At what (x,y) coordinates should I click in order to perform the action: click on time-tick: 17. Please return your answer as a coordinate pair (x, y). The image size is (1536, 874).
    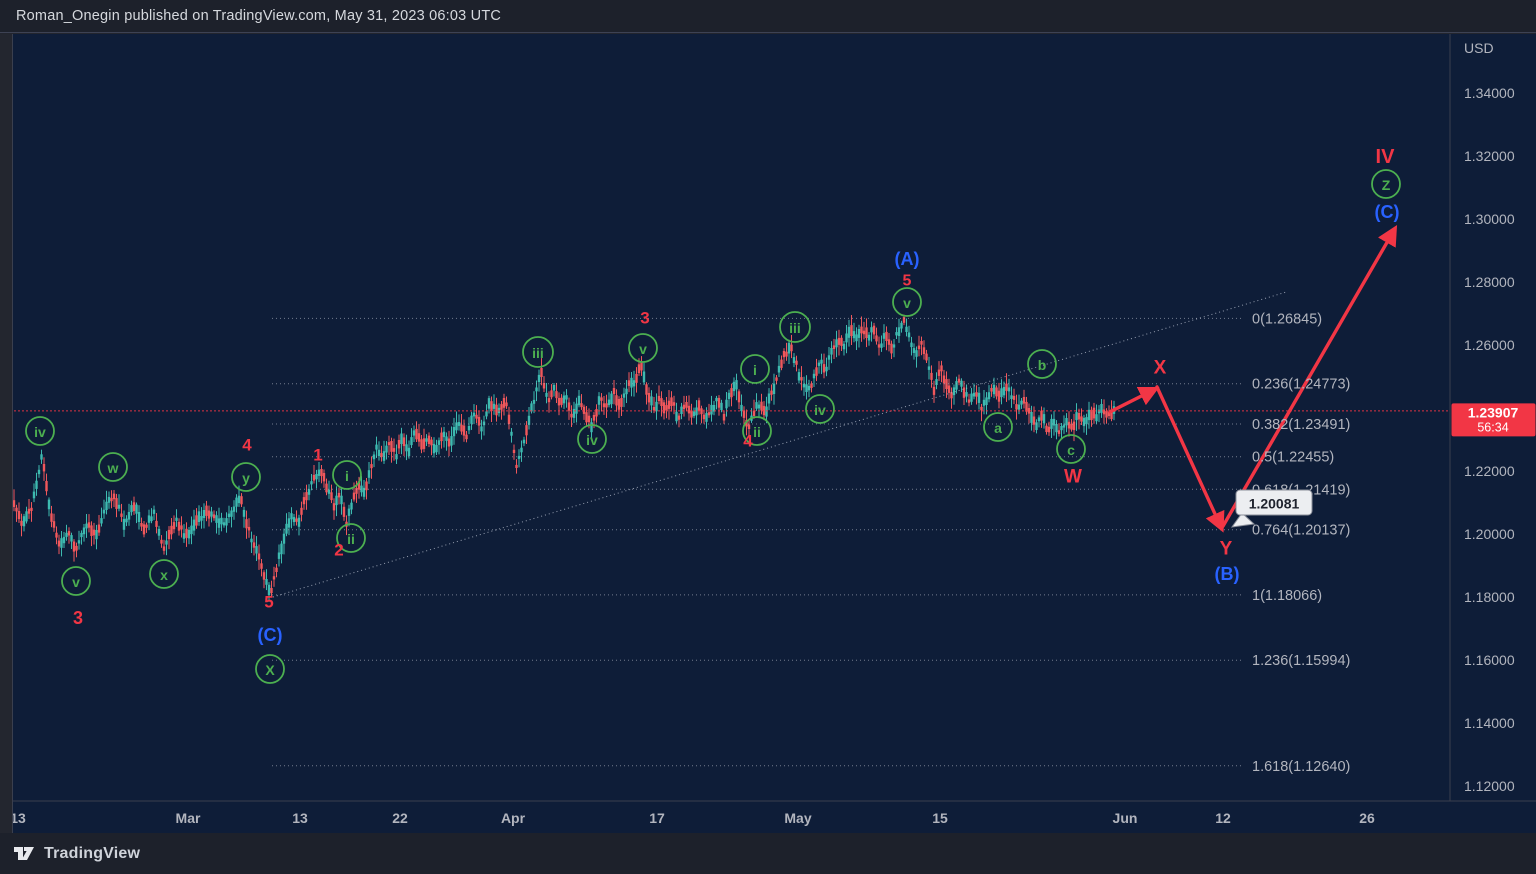
    Looking at the image, I should click on (657, 818).